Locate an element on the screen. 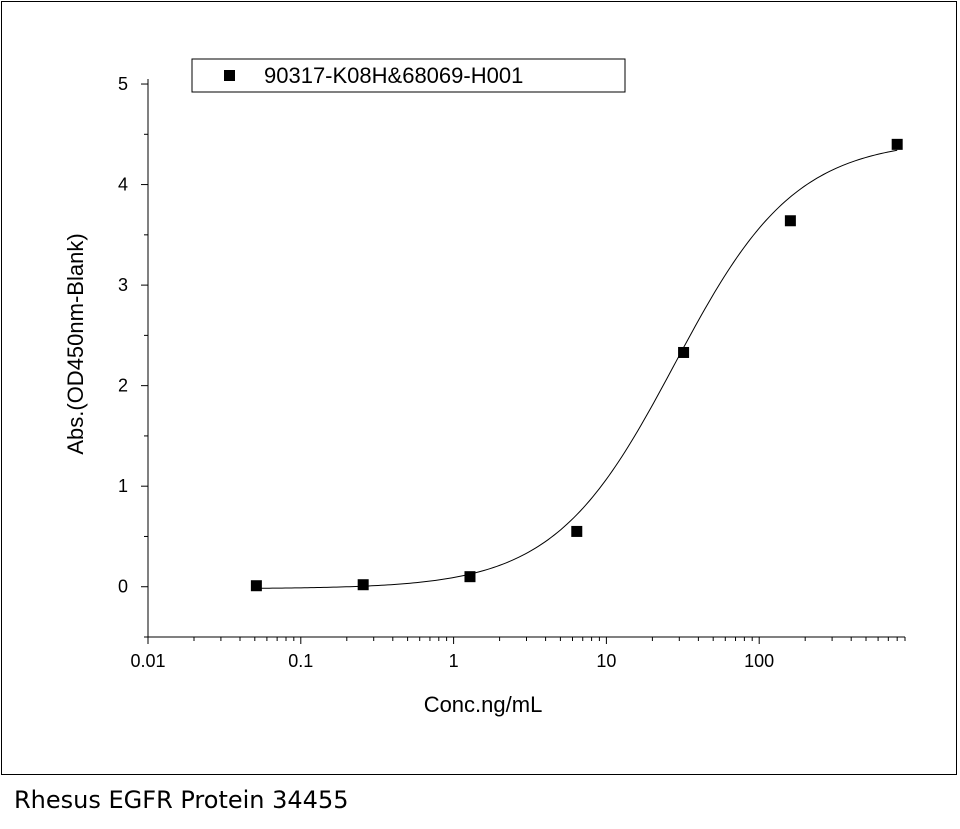  x-tick-label: 1 is located at coordinates (454, 661).